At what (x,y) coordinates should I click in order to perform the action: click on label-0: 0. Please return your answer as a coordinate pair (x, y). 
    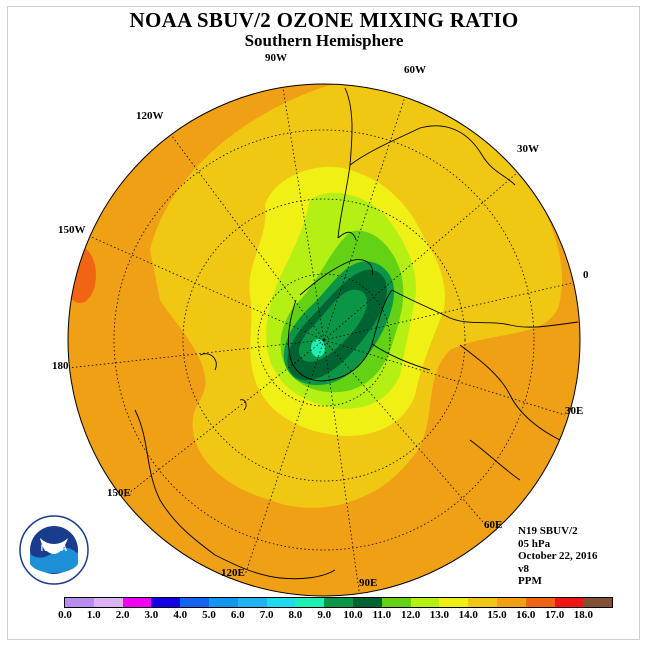
    Looking at the image, I should click on (586, 275).